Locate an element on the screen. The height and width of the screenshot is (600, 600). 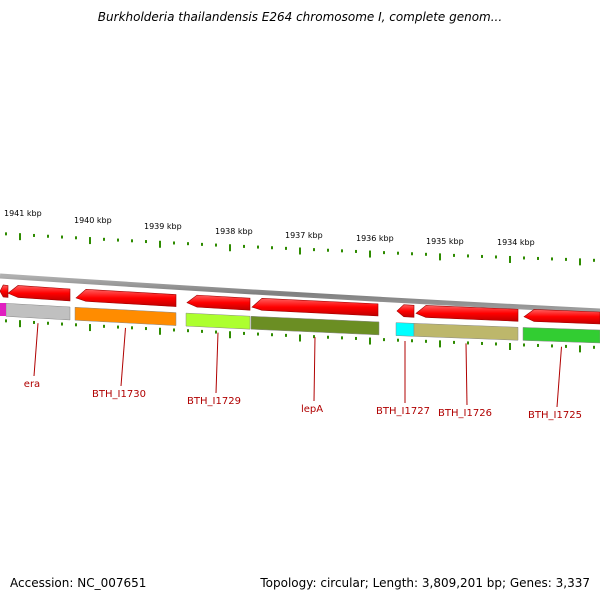
genome-backbone is located at coordinates (300, 293).